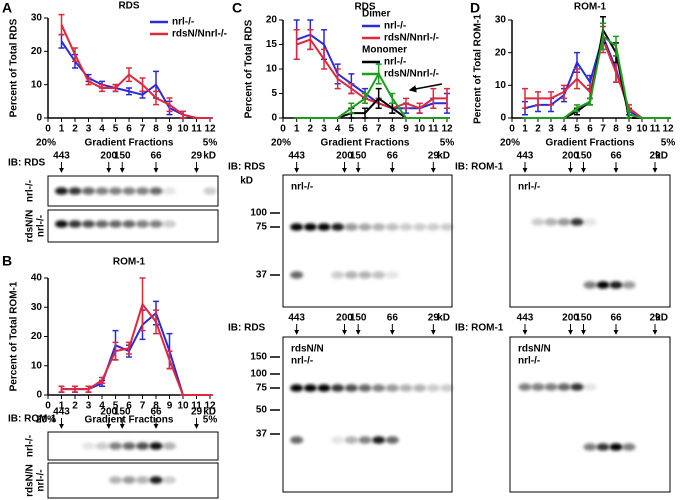 This screenshot has height=500, width=683. Describe the element at coordinates (479, 328) in the screenshot. I see `probe-label: IB: ROM-1` at that location.